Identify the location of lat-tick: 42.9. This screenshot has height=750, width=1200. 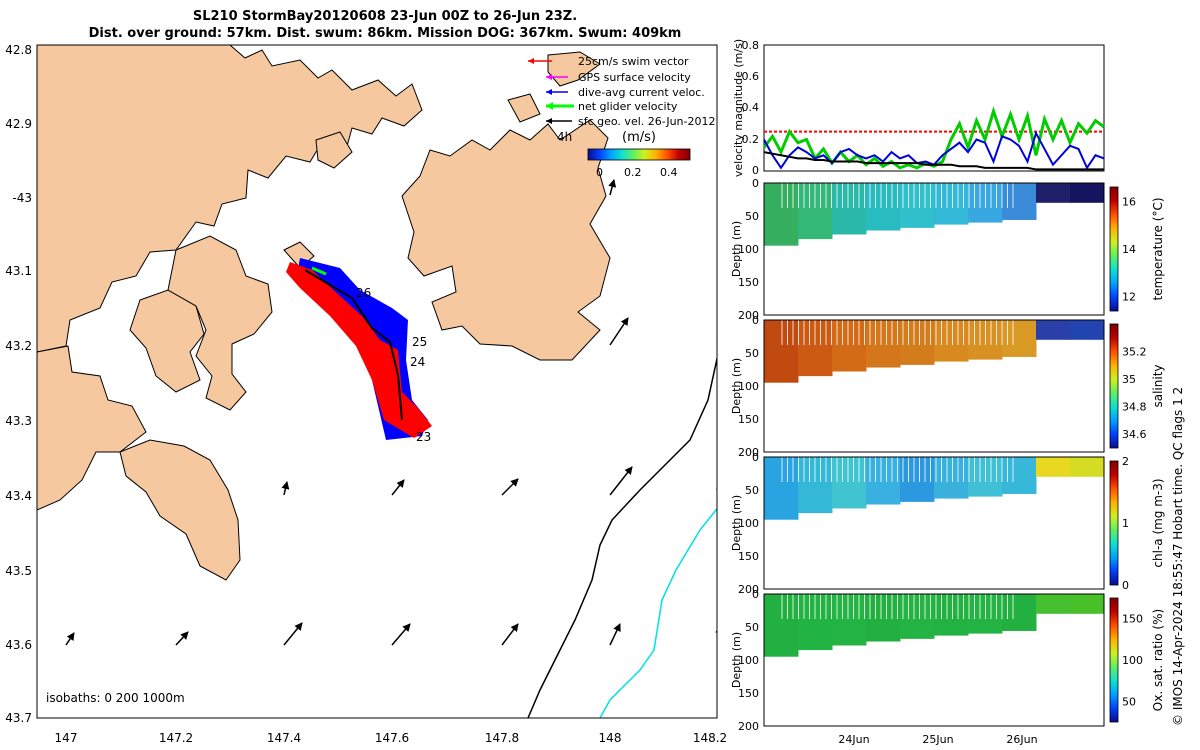
(18, 124).